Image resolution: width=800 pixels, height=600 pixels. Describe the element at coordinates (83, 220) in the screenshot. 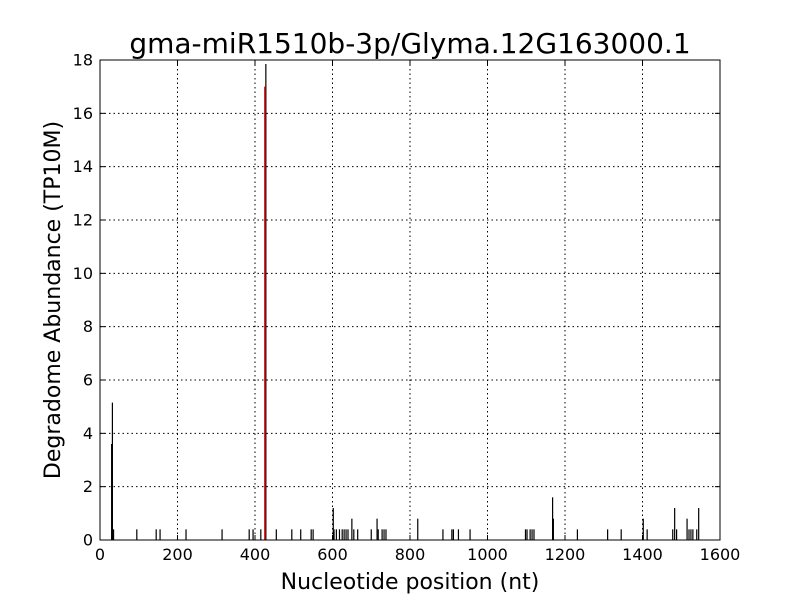

I see `y-tick-label: 12` at that location.